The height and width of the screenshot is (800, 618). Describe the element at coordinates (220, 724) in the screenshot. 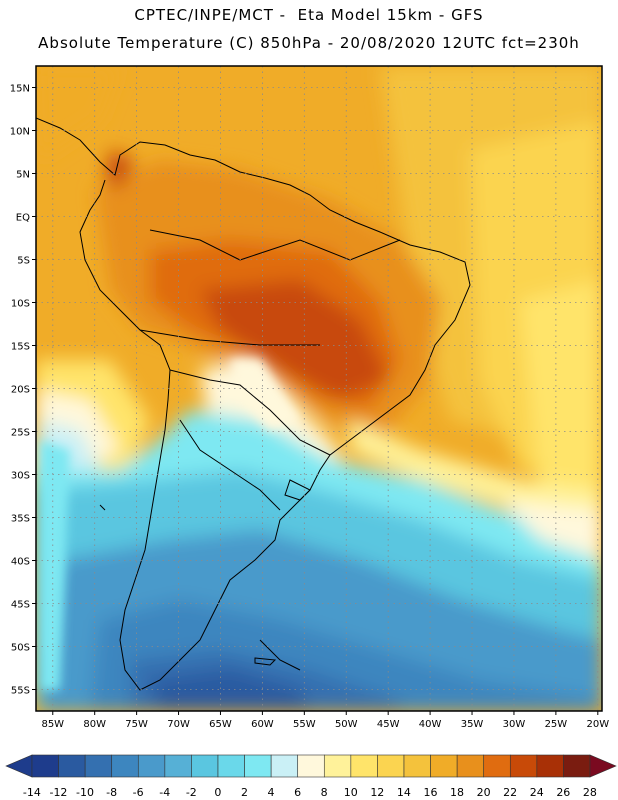

I see `lon-tick-label: 65W` at that location.